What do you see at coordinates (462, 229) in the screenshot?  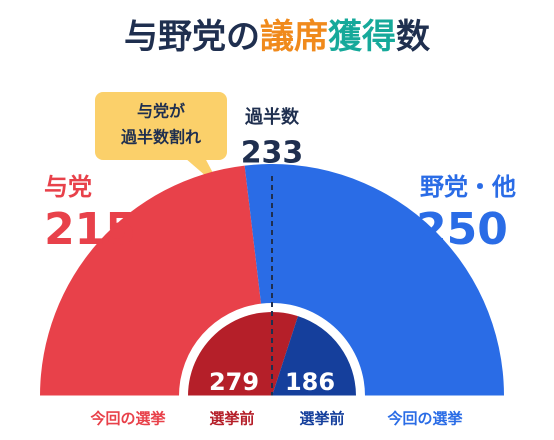 I see `current-value: 250` at bounding box center [462, 229].